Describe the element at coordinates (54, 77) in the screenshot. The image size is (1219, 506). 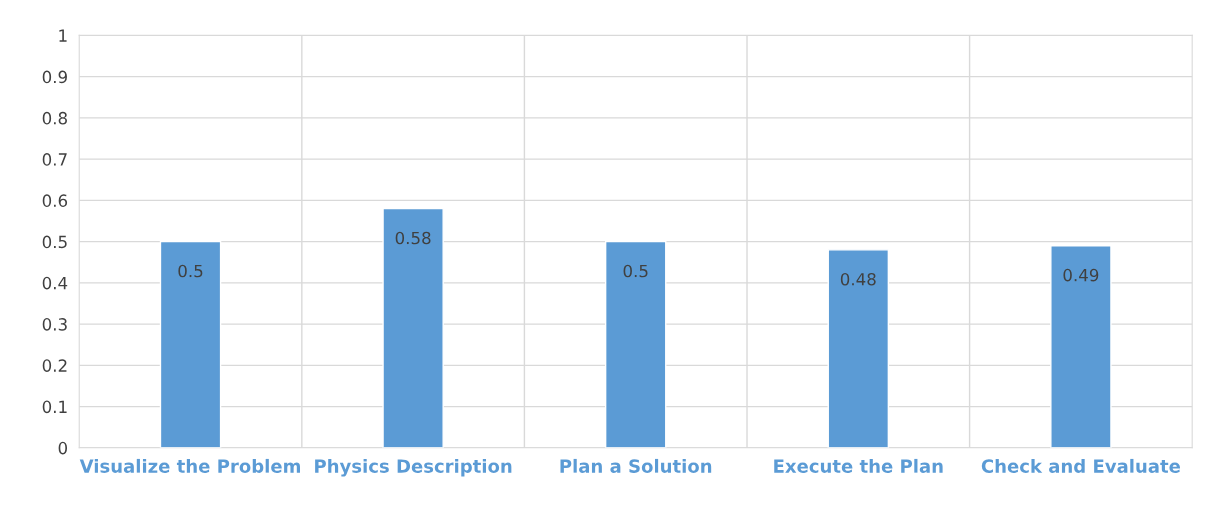
I see `y-tick-label: 0.9` at that location.